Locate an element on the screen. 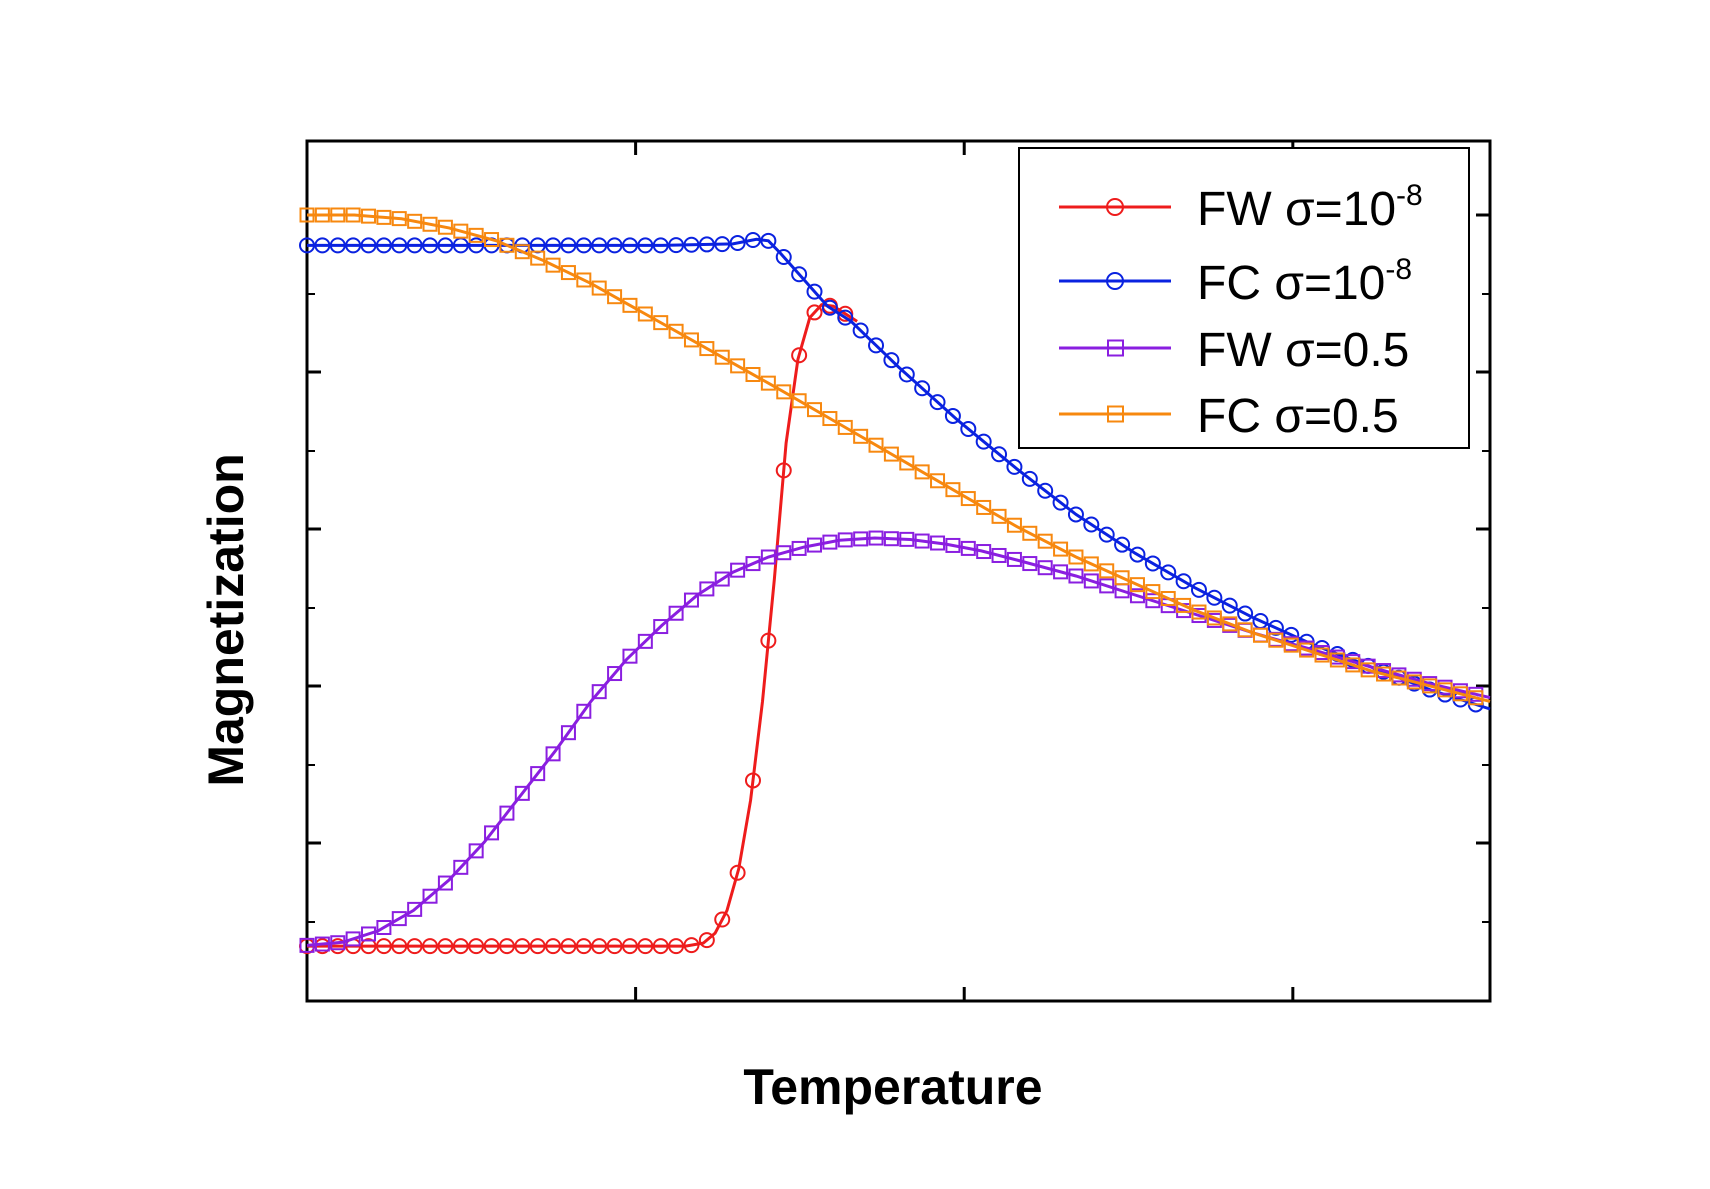 The image size is (1710, 1189). legend-label-main: FC σ=0.5 is located at coordinates (1298, 416).